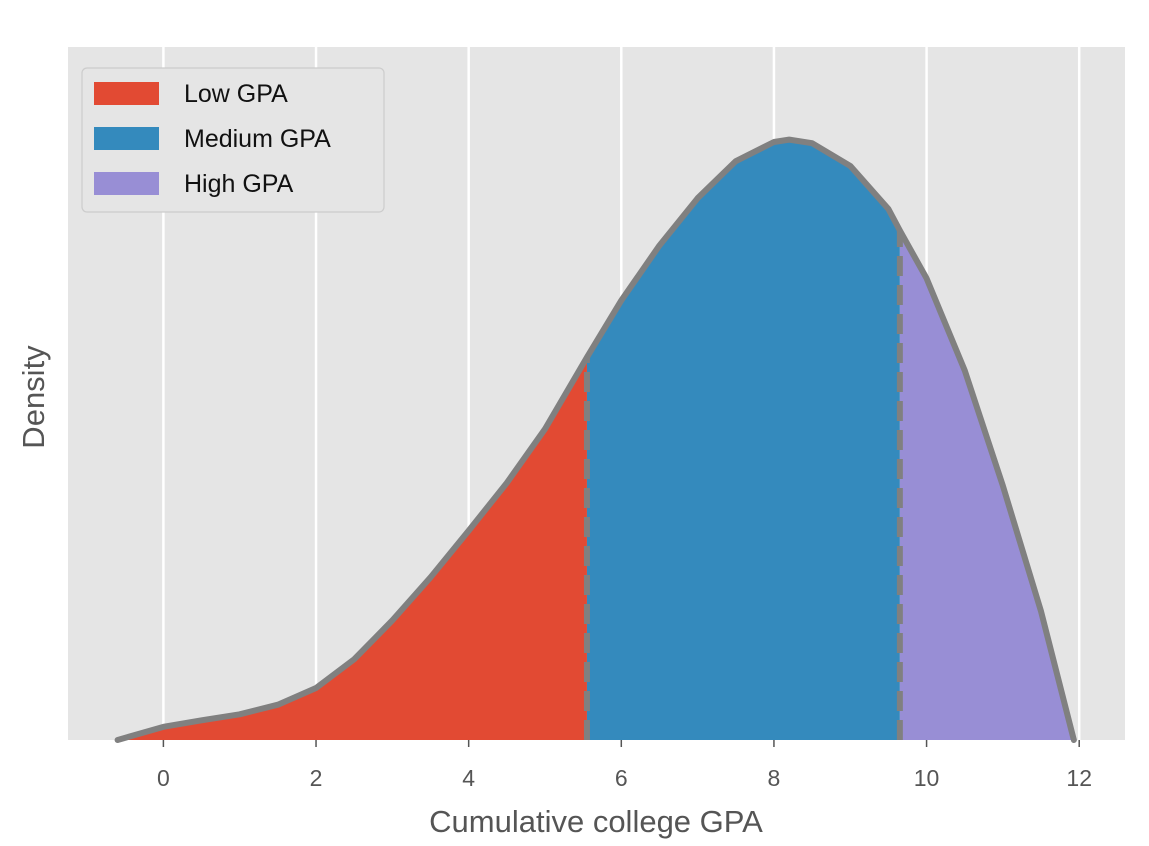 The image size is (1149, 846). Describe the element at coordinates (126, 138) in the screenshot. I see `legend-swatch-medium-gpa` at that location.